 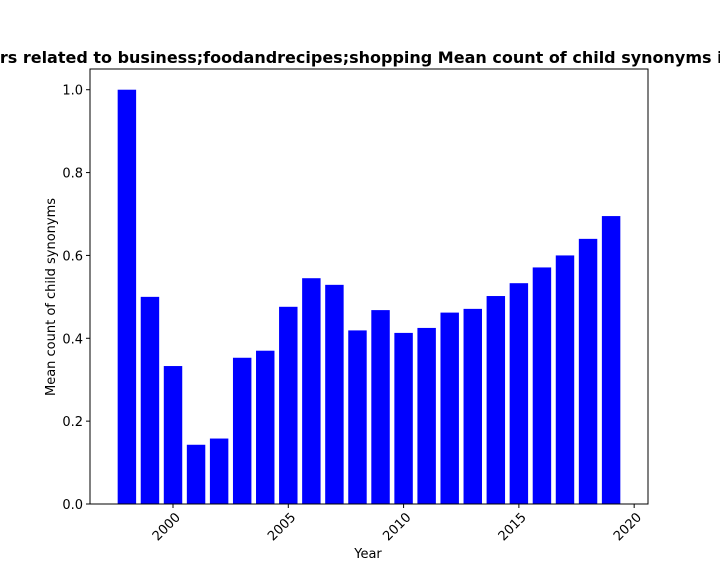 What do you see at coordinates (472, 406) in the screenshot?
I see `bar-2013` at bounding box center [472, 406].